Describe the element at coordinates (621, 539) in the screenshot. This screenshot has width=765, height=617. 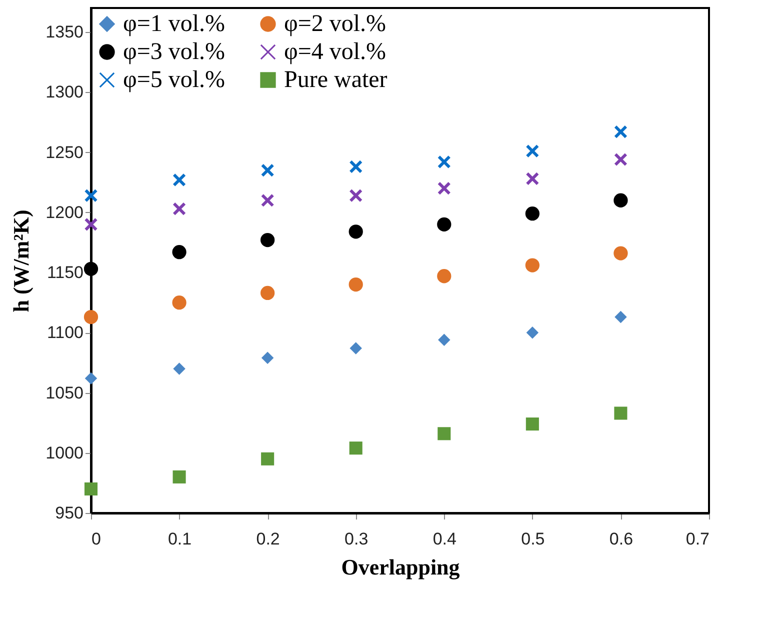
I see `x-tick-label: 0.6` at that location.